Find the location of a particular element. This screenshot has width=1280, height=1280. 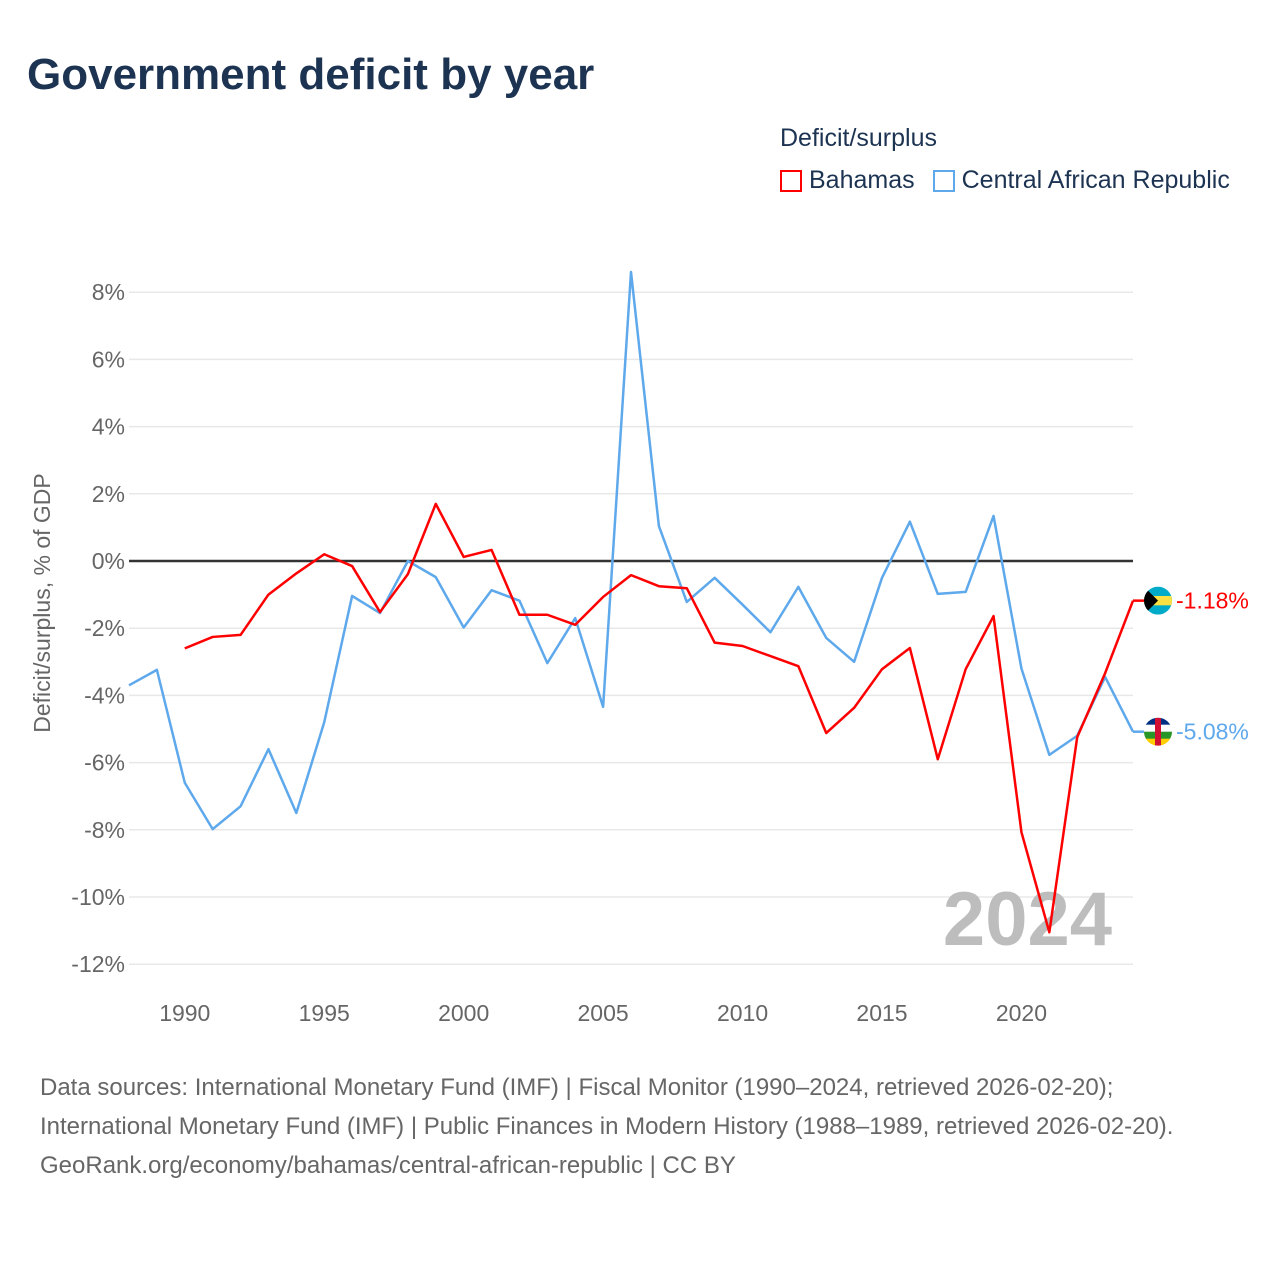

y-tick-label: -8% is located at coordinates (104, 830).